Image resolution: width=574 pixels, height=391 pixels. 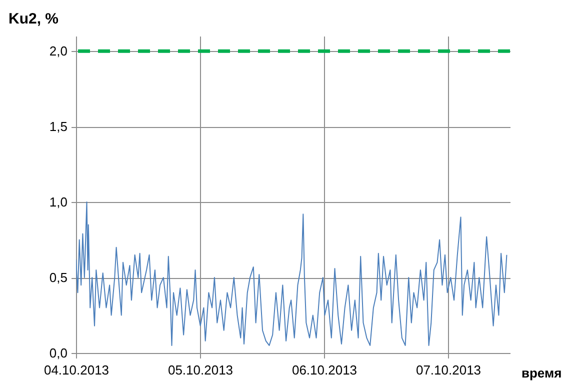 What do you see at coordinates (58, 353) in the screenshot?
I see `y-tick-label: 0,0` at bounding box center [58, 353].